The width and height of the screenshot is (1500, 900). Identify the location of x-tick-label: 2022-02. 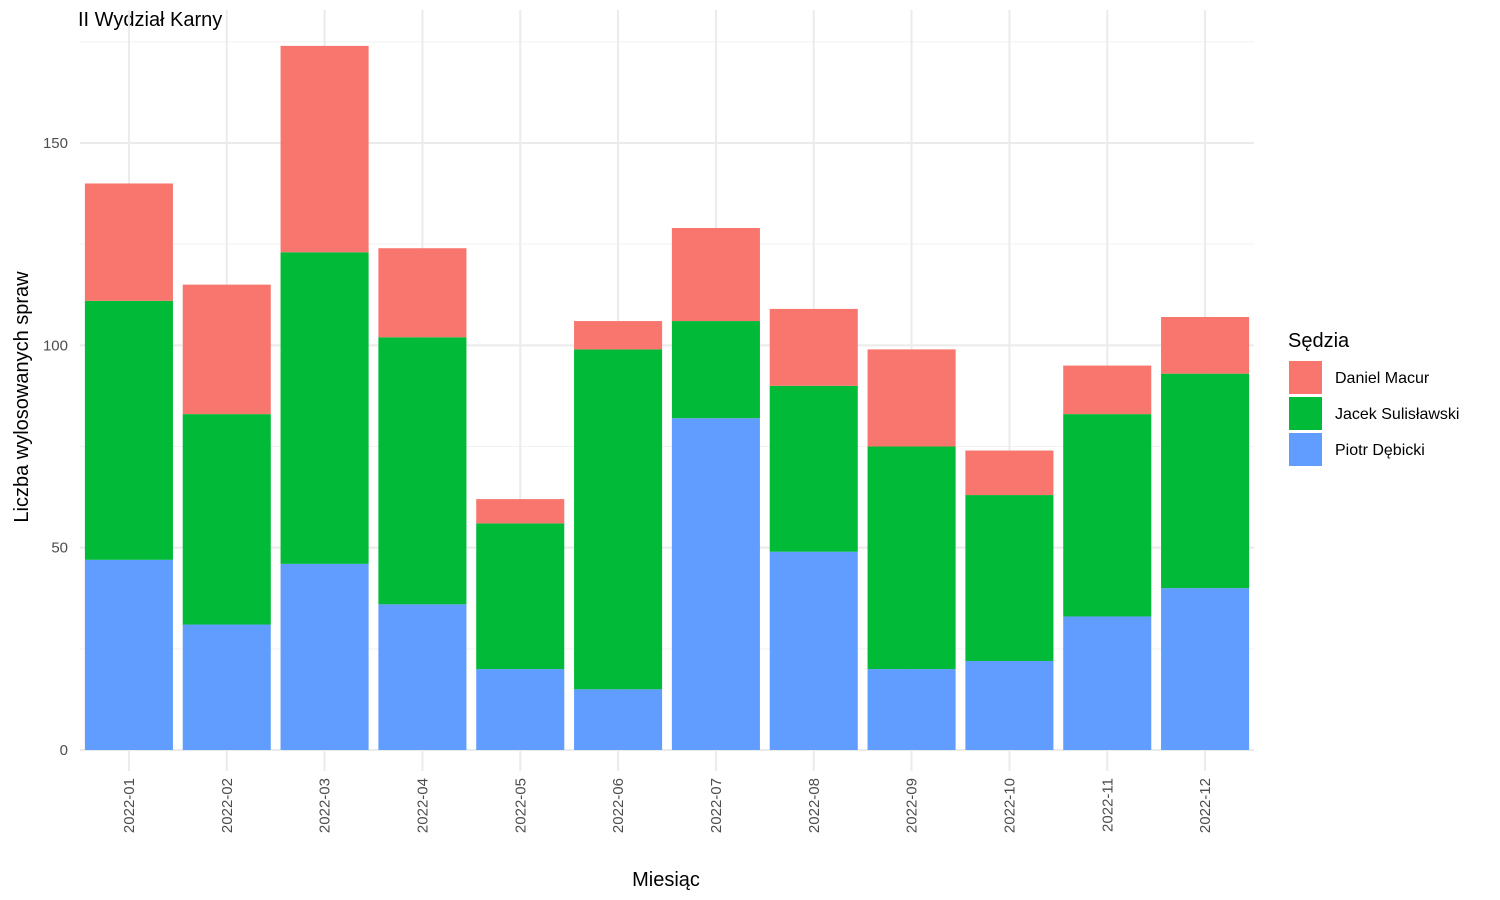
(227, 805).